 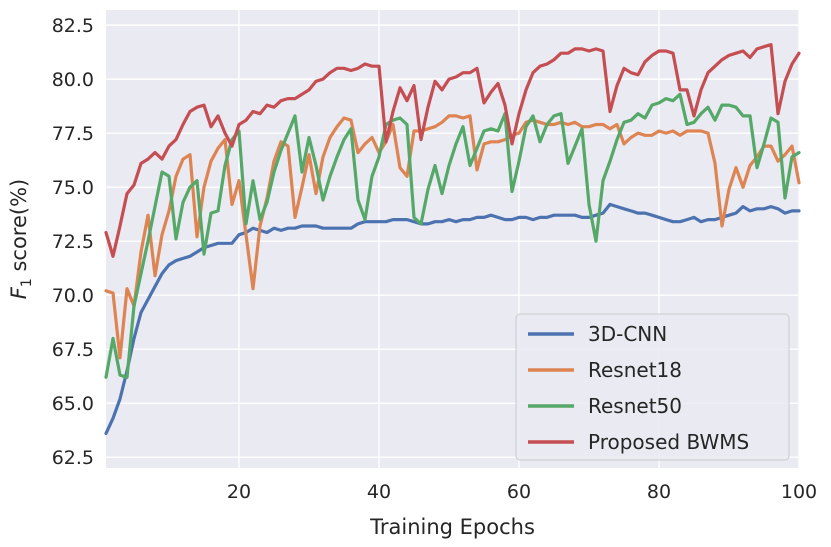 I want to click on y-tick-label: 70.0, so click(x=73, y=296).